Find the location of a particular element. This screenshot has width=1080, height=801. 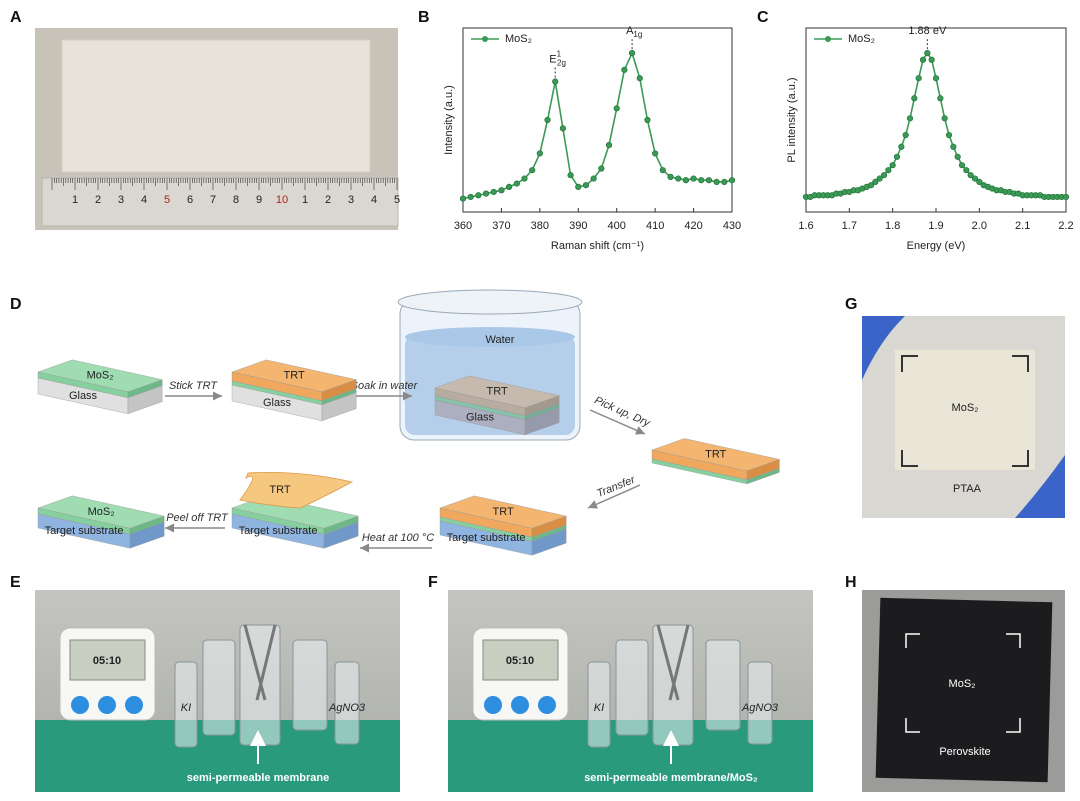

glass is located at coordinates (216, 106).